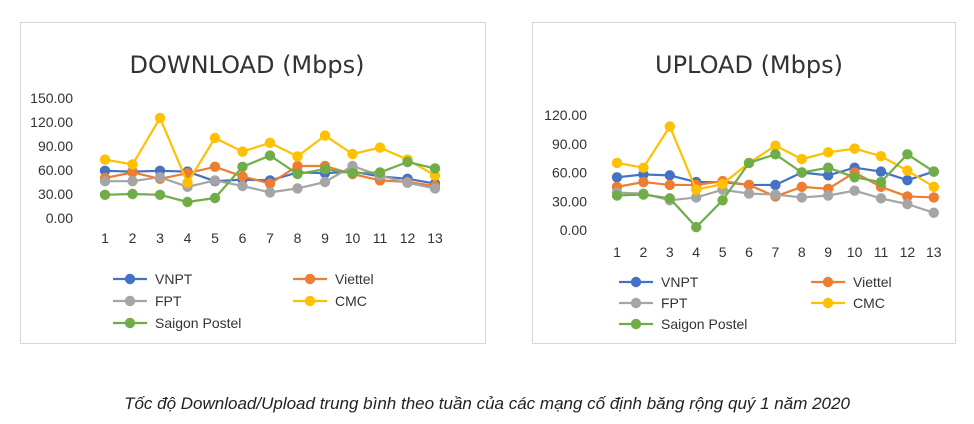  Describe the element at coordinates (636, 324) in the screenshot. I see `upload-legend-marker-saigon-postel` at that location.